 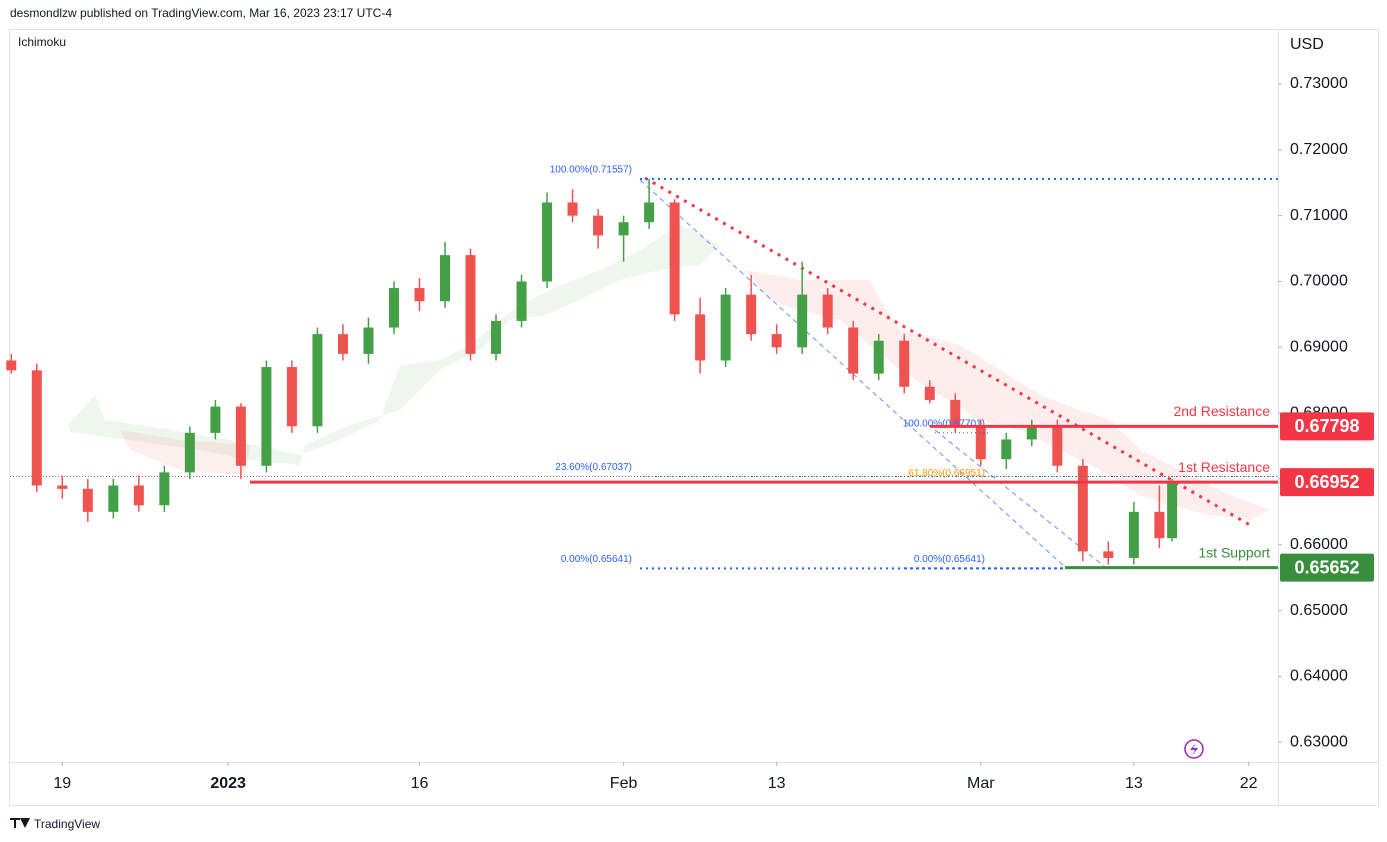 I want to click on cloud-bearish, so click(x=1007, y=395).